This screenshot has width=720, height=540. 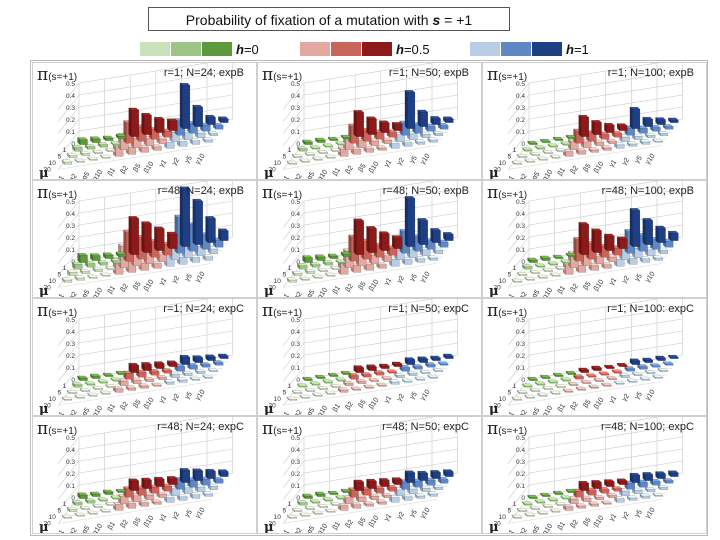 What do you see at coordinates (199, 49) in the screenshot?
I see `legend-item-h0: h=0` at bounding box center [199, 49].